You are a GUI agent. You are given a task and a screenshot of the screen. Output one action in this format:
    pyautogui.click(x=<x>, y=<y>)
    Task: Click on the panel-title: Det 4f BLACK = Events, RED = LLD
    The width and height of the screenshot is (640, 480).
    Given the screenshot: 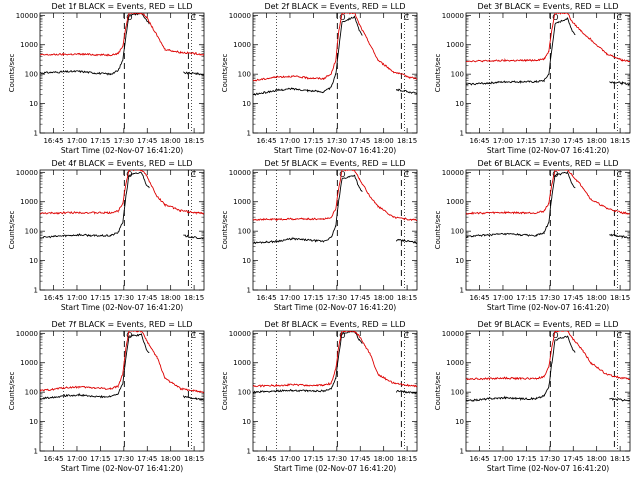 What is the action you would take?
    pyautogui.click(x=121, y=163)
    